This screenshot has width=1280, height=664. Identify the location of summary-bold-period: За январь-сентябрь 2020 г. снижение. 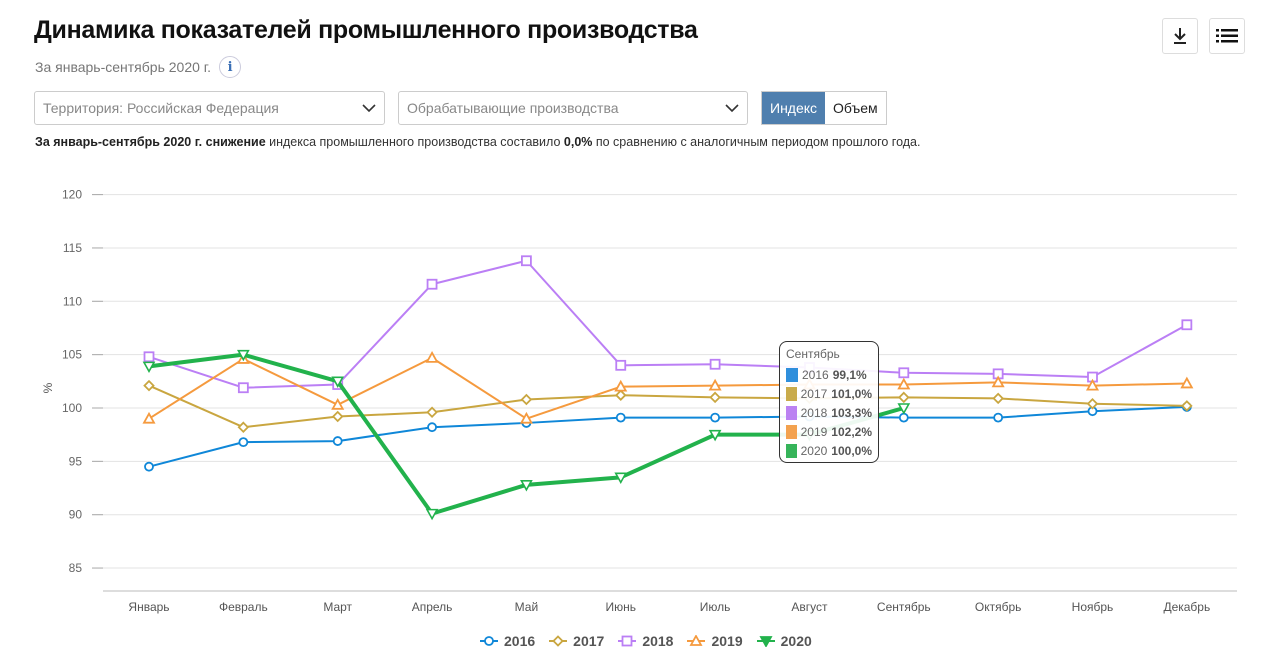
(150, 142).